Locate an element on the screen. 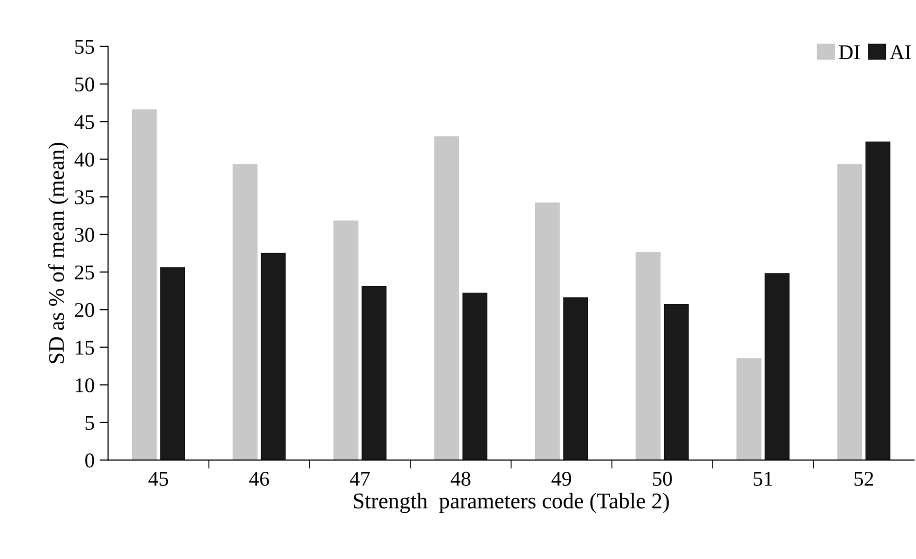  y-tick-label: 20 is located at coordinates (84, 310).